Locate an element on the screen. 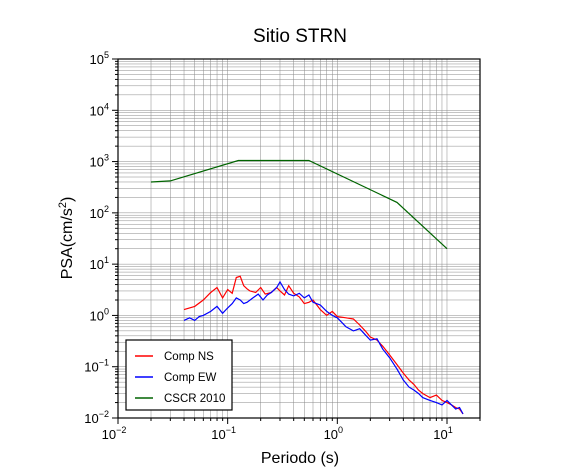 Image resolution: width=586 pixels, height=475 pixels. chart-title: Sitio STRN is located at coordinates (300, 36).